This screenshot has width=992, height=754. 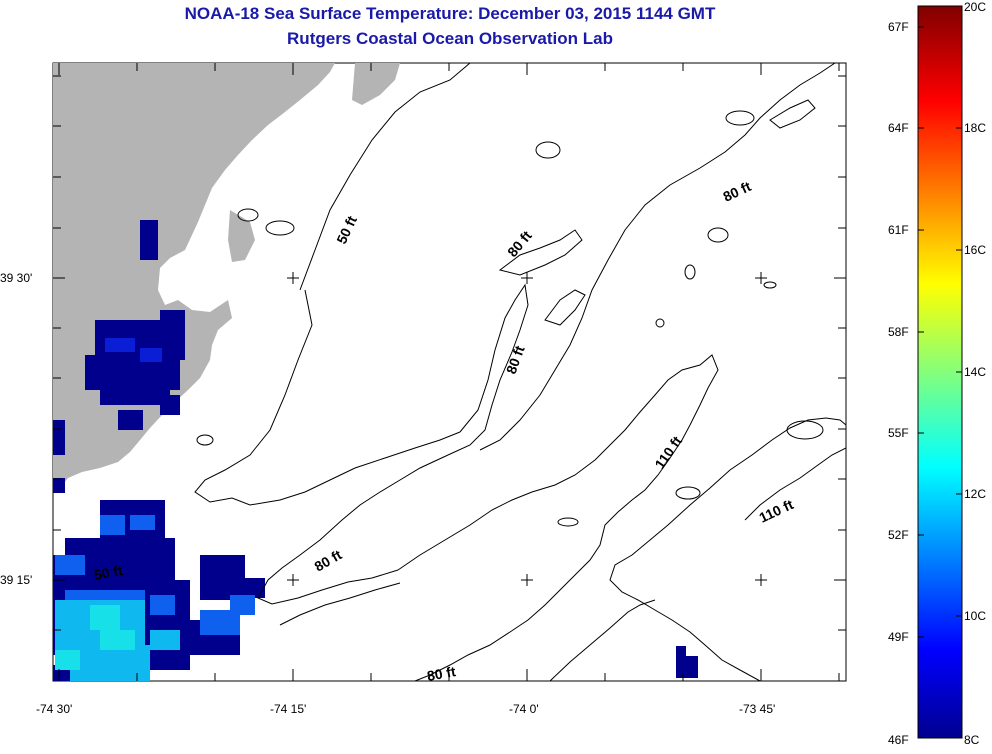 I want to click on colorbar-f-label: 61F, so click(x=898, y=230).